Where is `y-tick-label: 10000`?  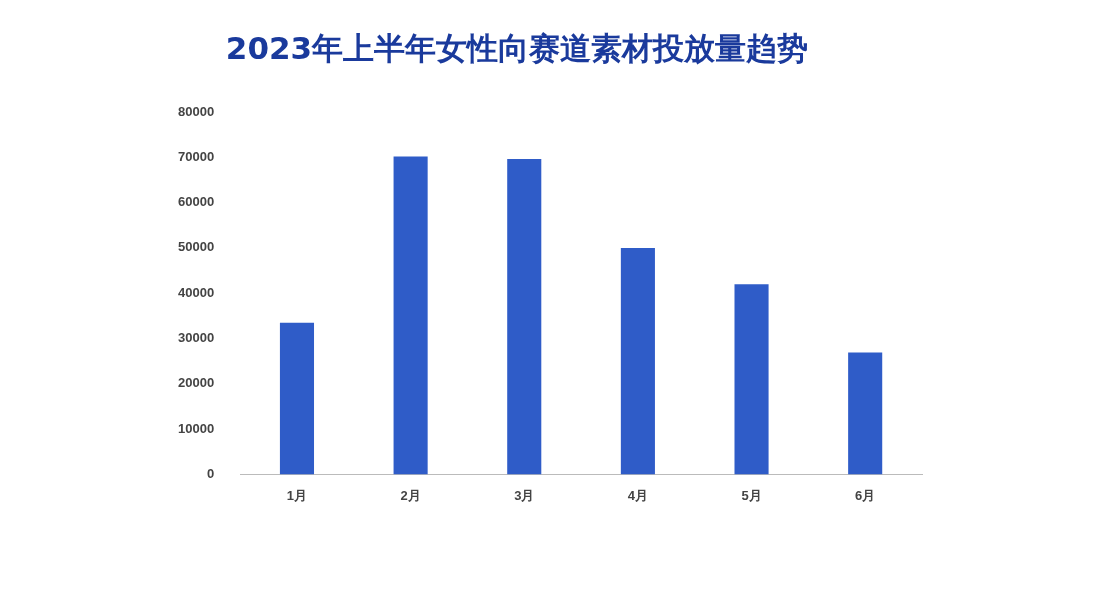
y-tick-label: 10000 is located at coordinates (196, 428).